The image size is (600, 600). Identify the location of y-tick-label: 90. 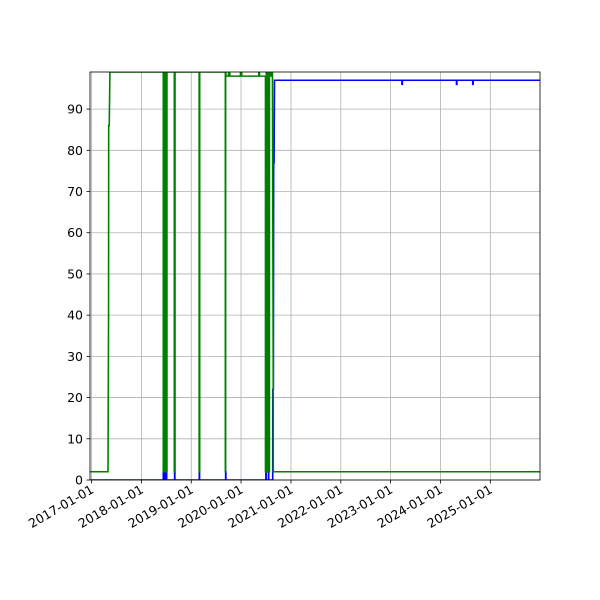
(75, 109).